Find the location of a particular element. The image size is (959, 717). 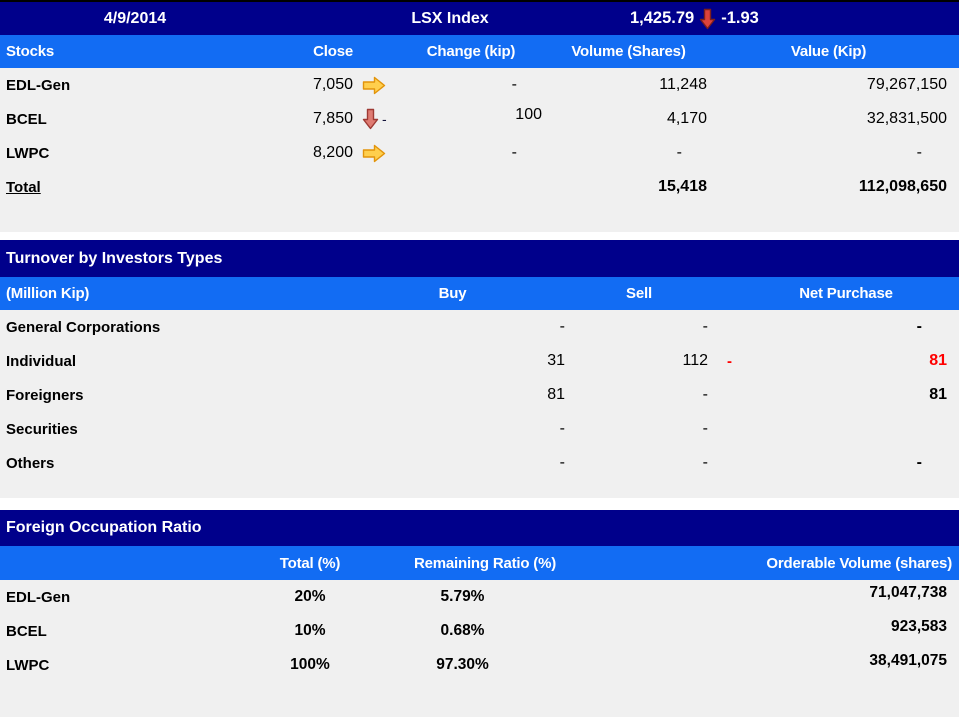

table-row: Individual 31 112 - 81 is located at coordinates (479, 361).